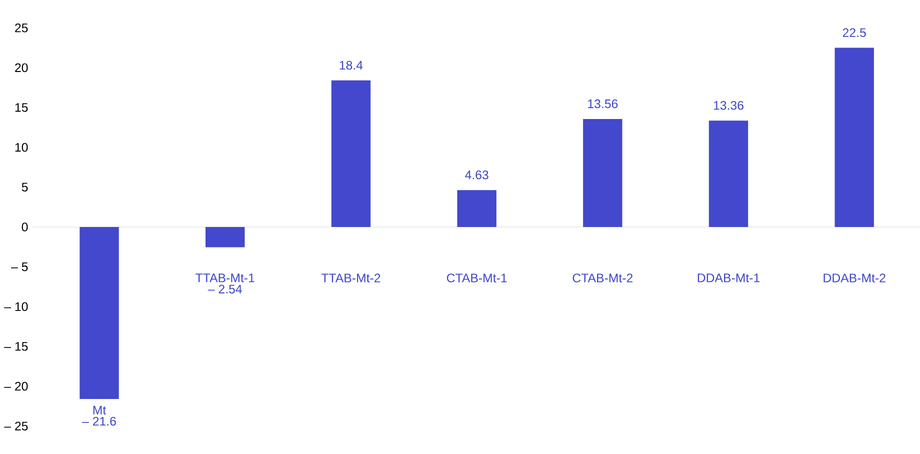 Image resolution: width=920 pixels, height=454 pixels. Describe the element at coordinates (350, 278) in the screenshot. I see `x-tick-label: TTAB-Mt-2` at that location.